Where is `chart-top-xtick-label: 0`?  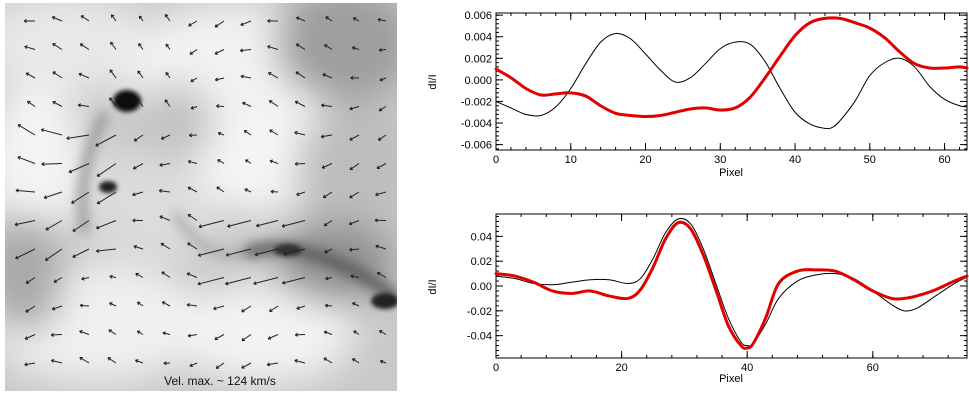 chart-top-xtick-label: 0 is located at coordinates (496, 160).